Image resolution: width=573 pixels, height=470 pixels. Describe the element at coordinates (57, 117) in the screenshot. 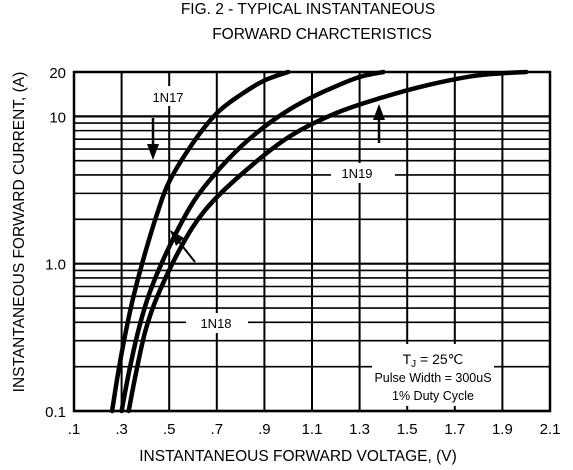

I see `y-tick-label: 10` at that location.